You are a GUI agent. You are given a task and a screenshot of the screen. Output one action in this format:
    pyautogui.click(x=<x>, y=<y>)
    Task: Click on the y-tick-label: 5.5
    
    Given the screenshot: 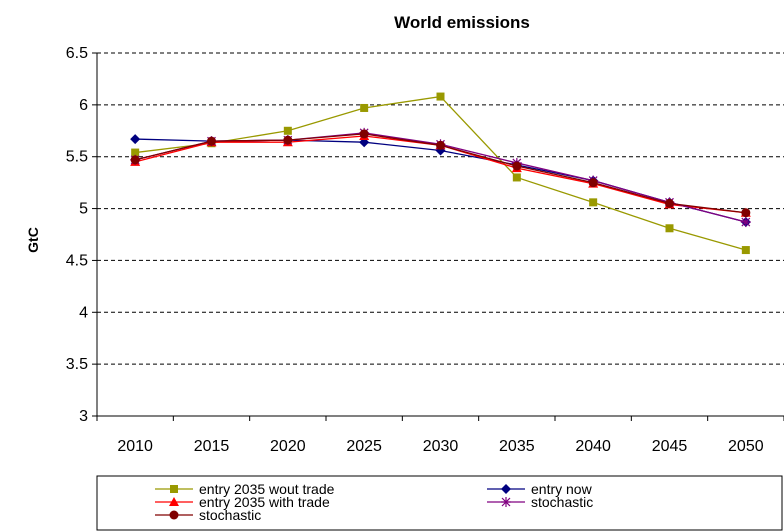 What is the action you would take?
    pyautogui.click(x=77, y=157)
    